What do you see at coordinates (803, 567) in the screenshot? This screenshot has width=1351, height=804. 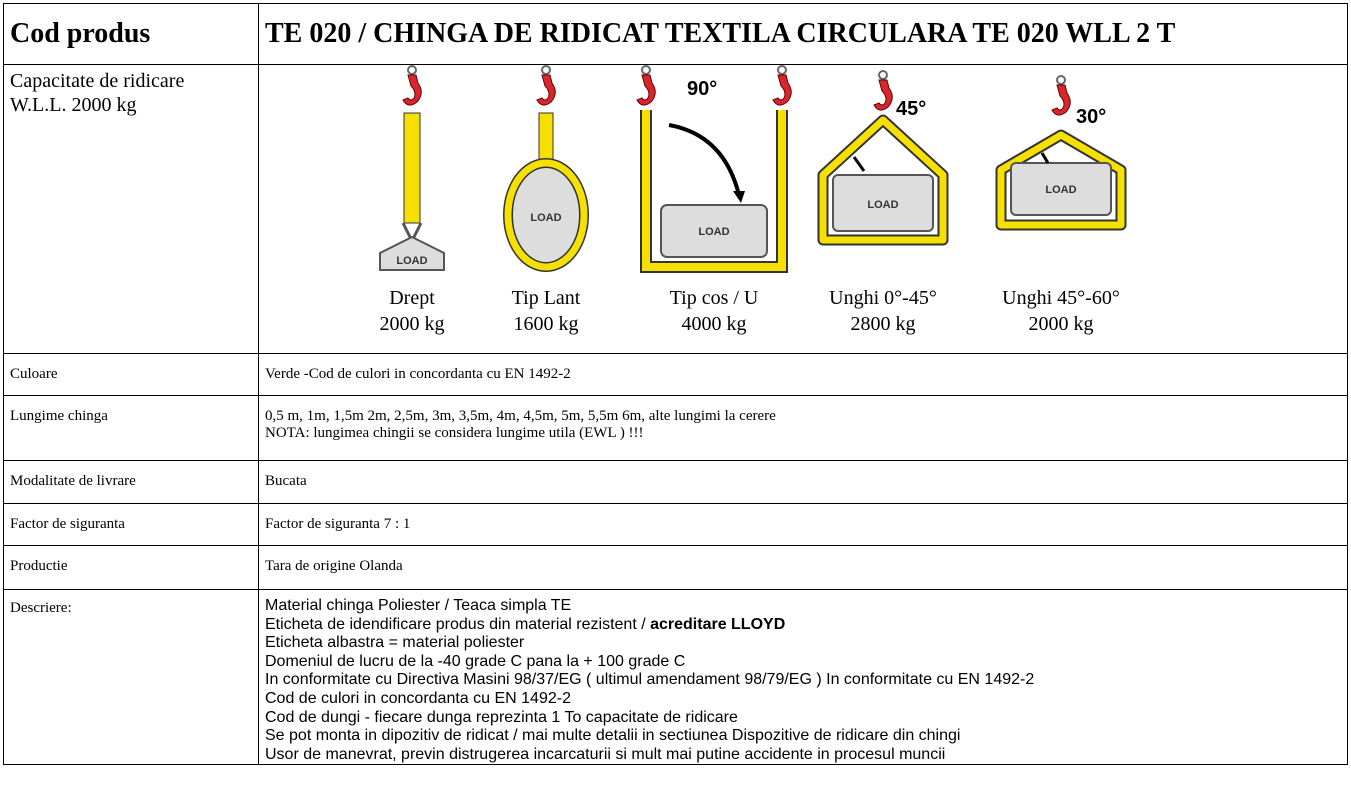 I see `row-value: Tara de origine Olanda` at bounding box center [803, 567].